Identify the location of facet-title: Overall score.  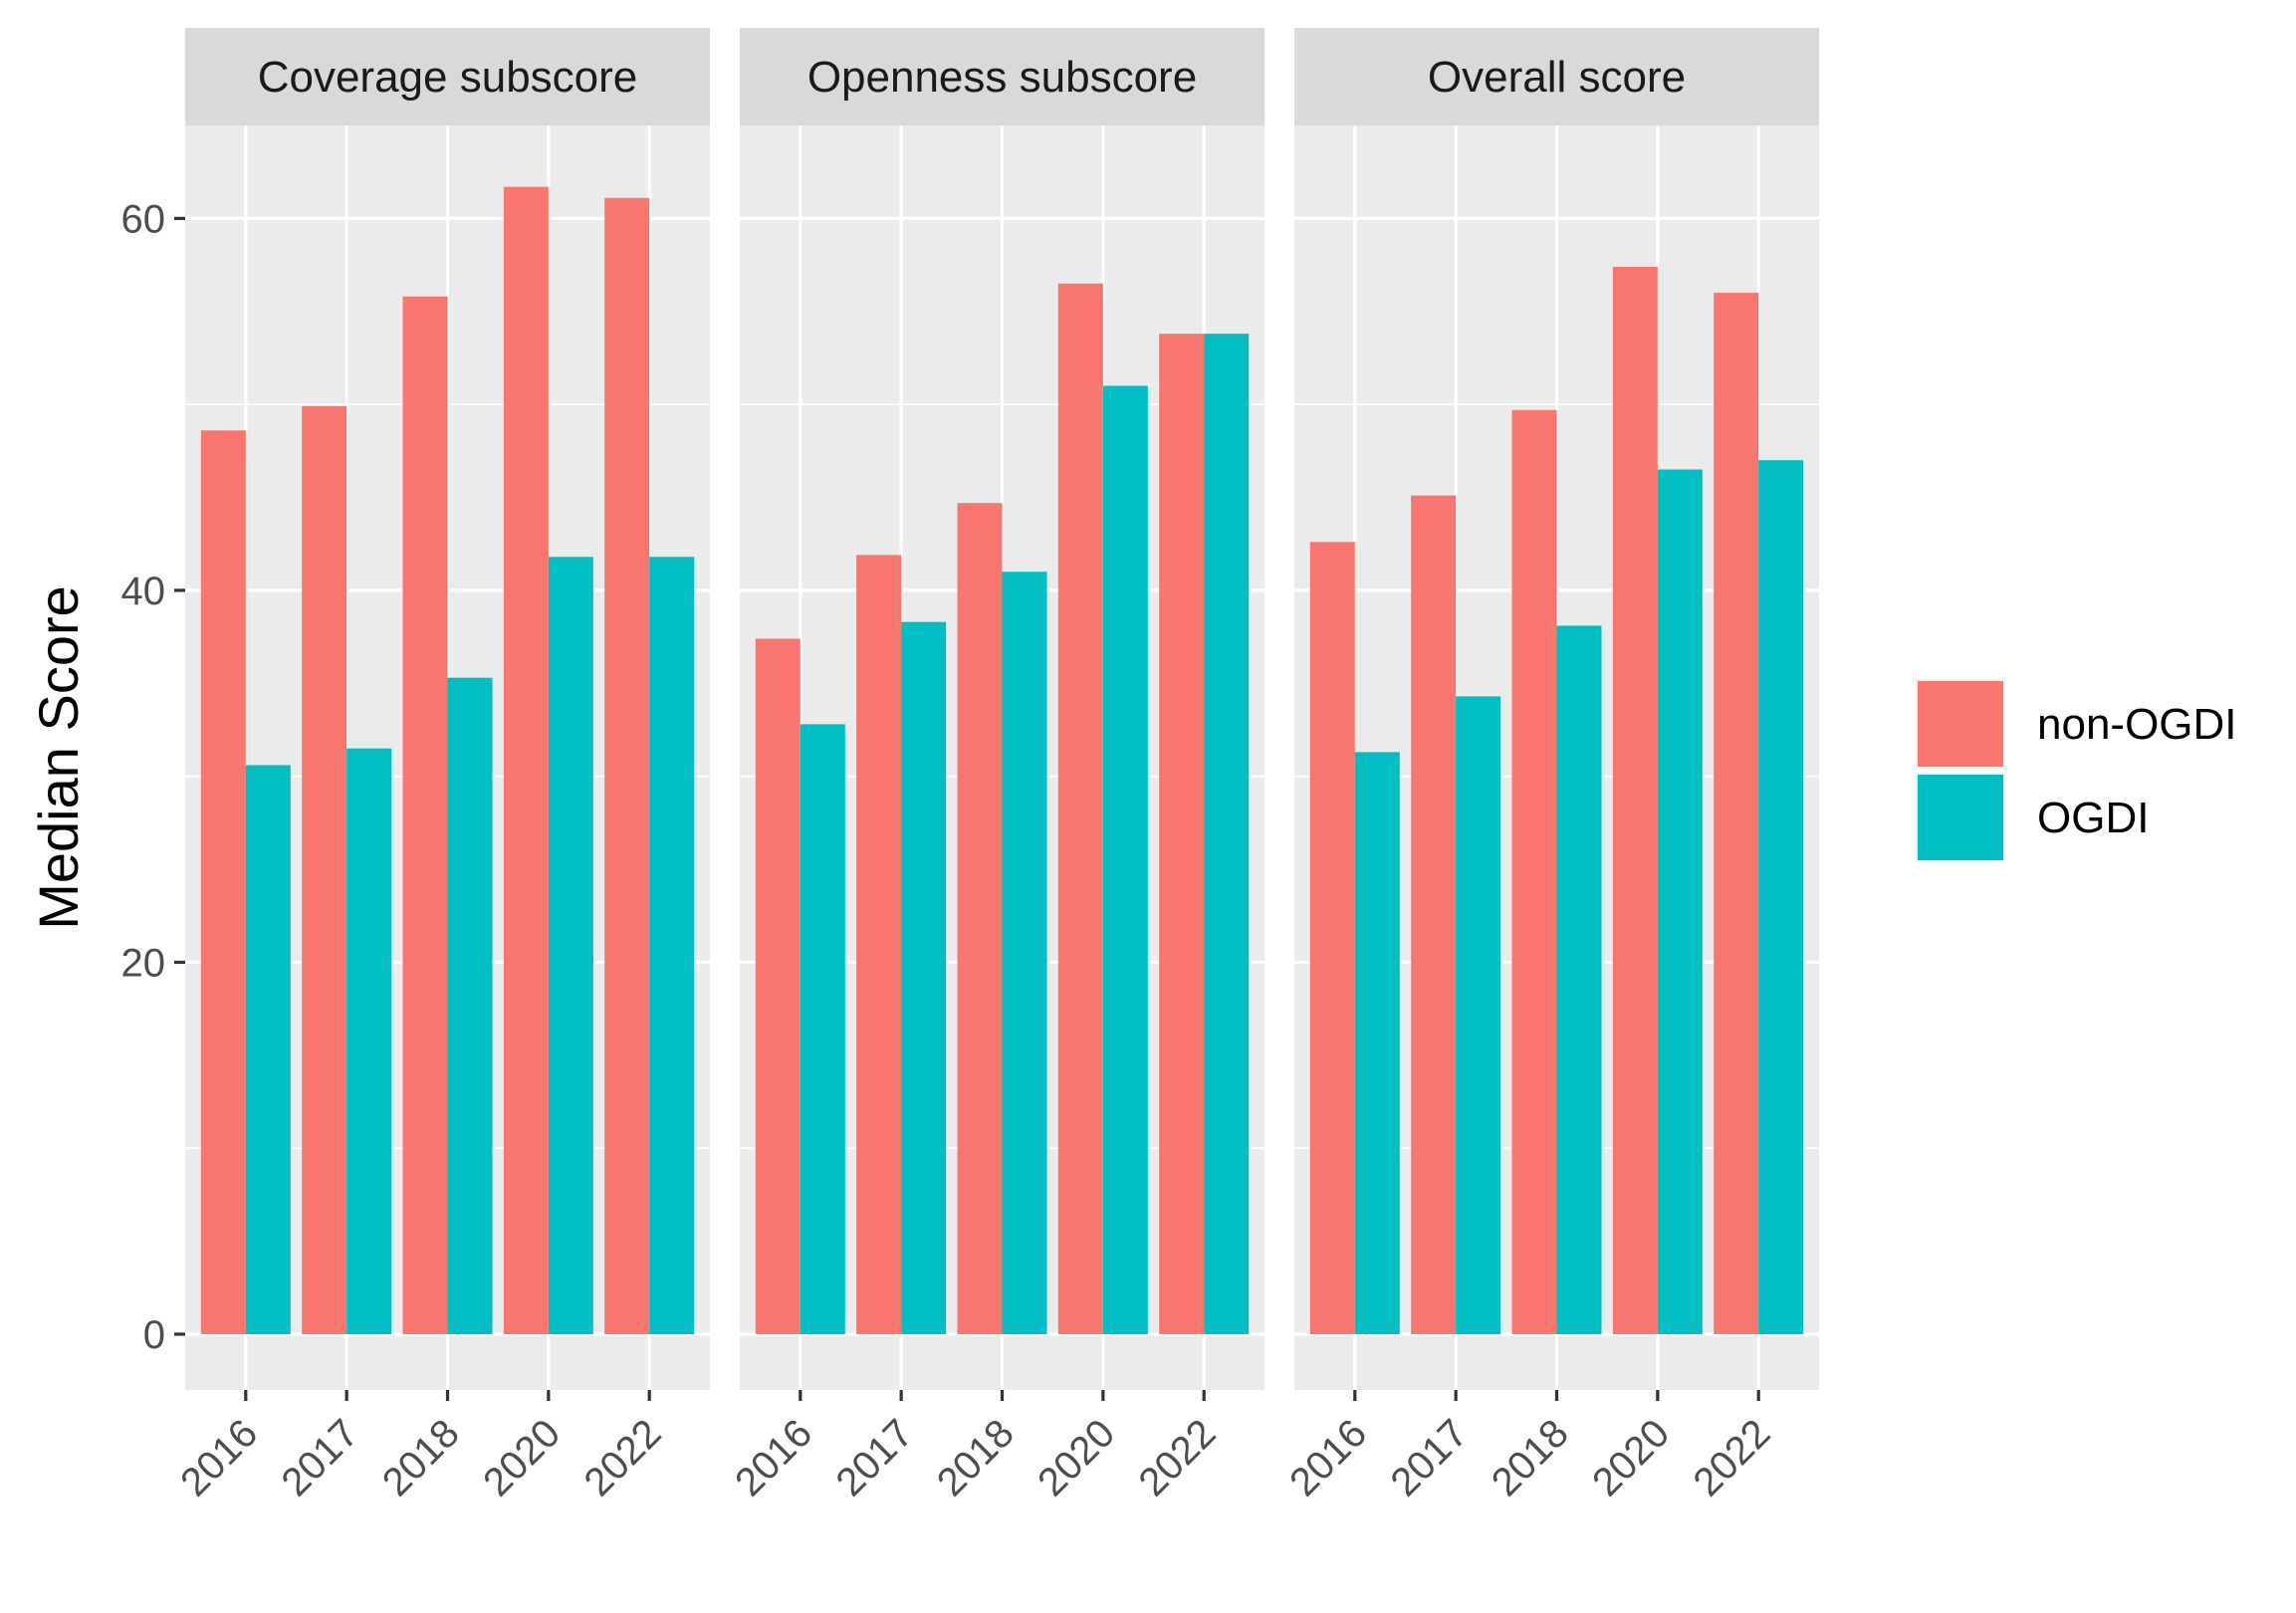
(1557, 77).